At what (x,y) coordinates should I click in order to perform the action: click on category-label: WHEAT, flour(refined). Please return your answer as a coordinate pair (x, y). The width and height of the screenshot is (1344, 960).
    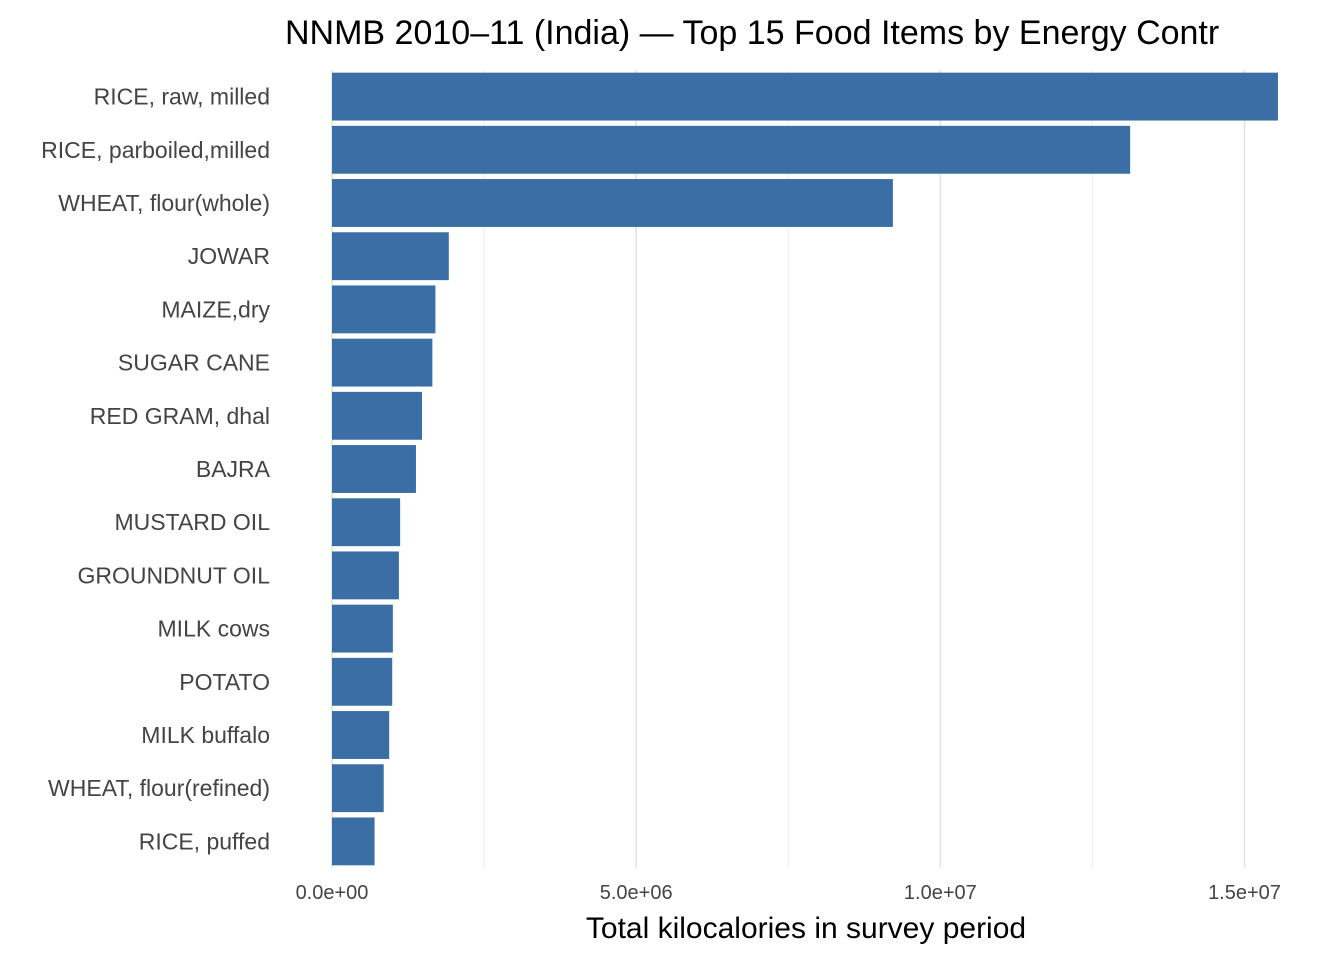
    Looking at the image, I should click on (159, 788).